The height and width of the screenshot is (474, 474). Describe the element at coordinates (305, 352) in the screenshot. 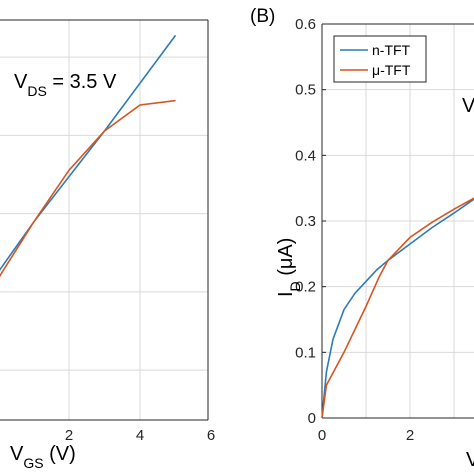

I see `y-tick-label: 0.1` at that location.